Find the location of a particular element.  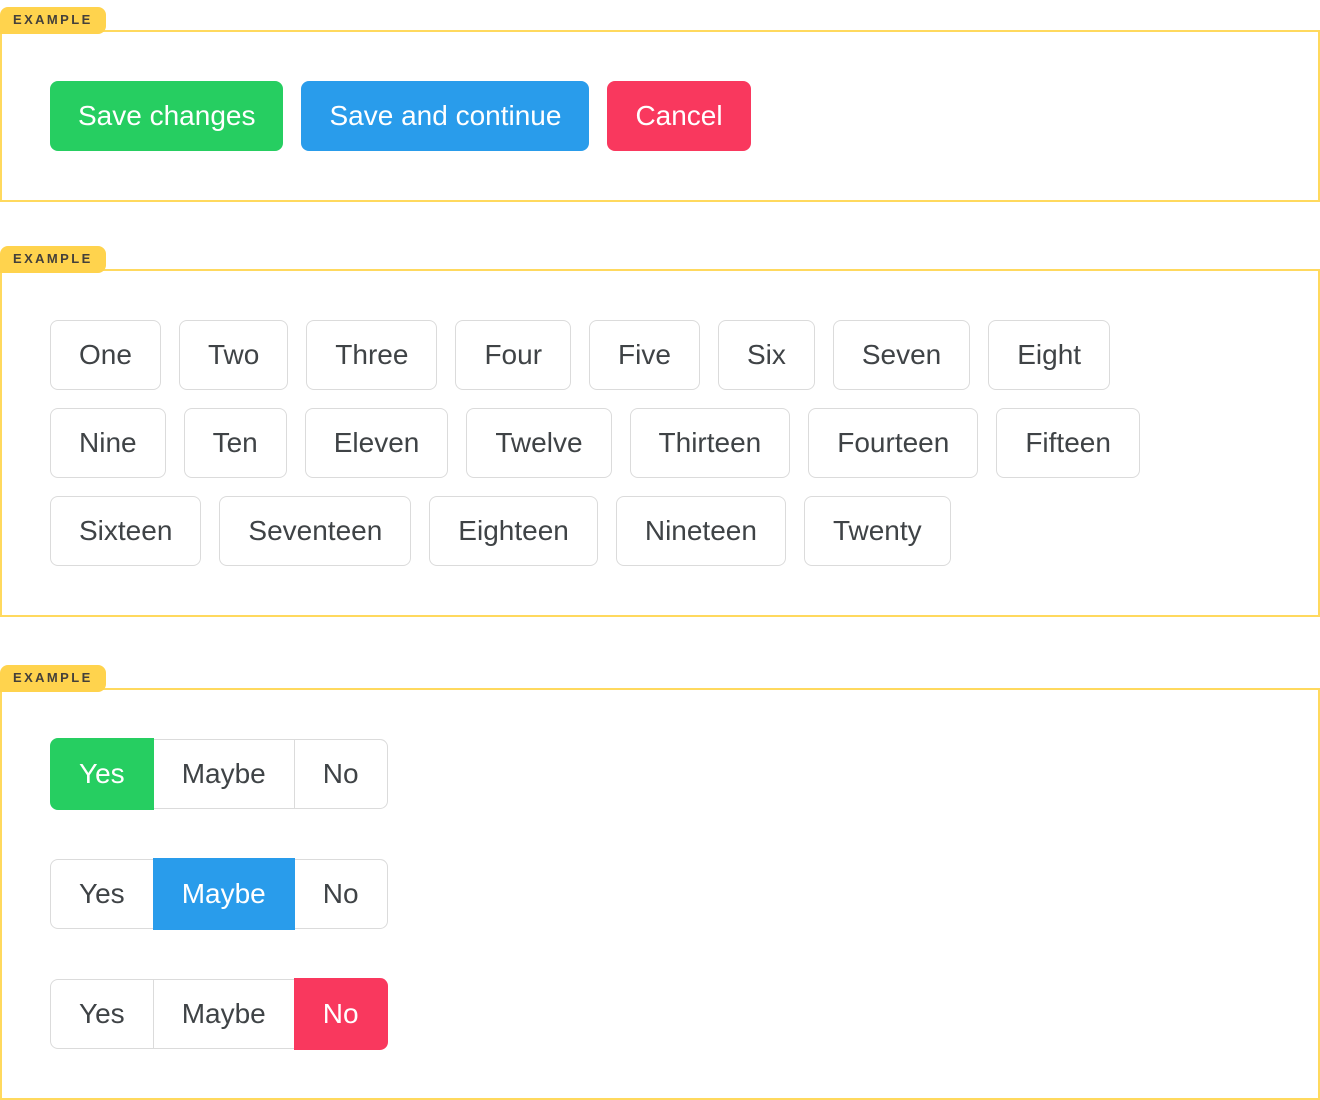

button-group-no-active: Yes Maybe No is located at coordinates (219, 1014).